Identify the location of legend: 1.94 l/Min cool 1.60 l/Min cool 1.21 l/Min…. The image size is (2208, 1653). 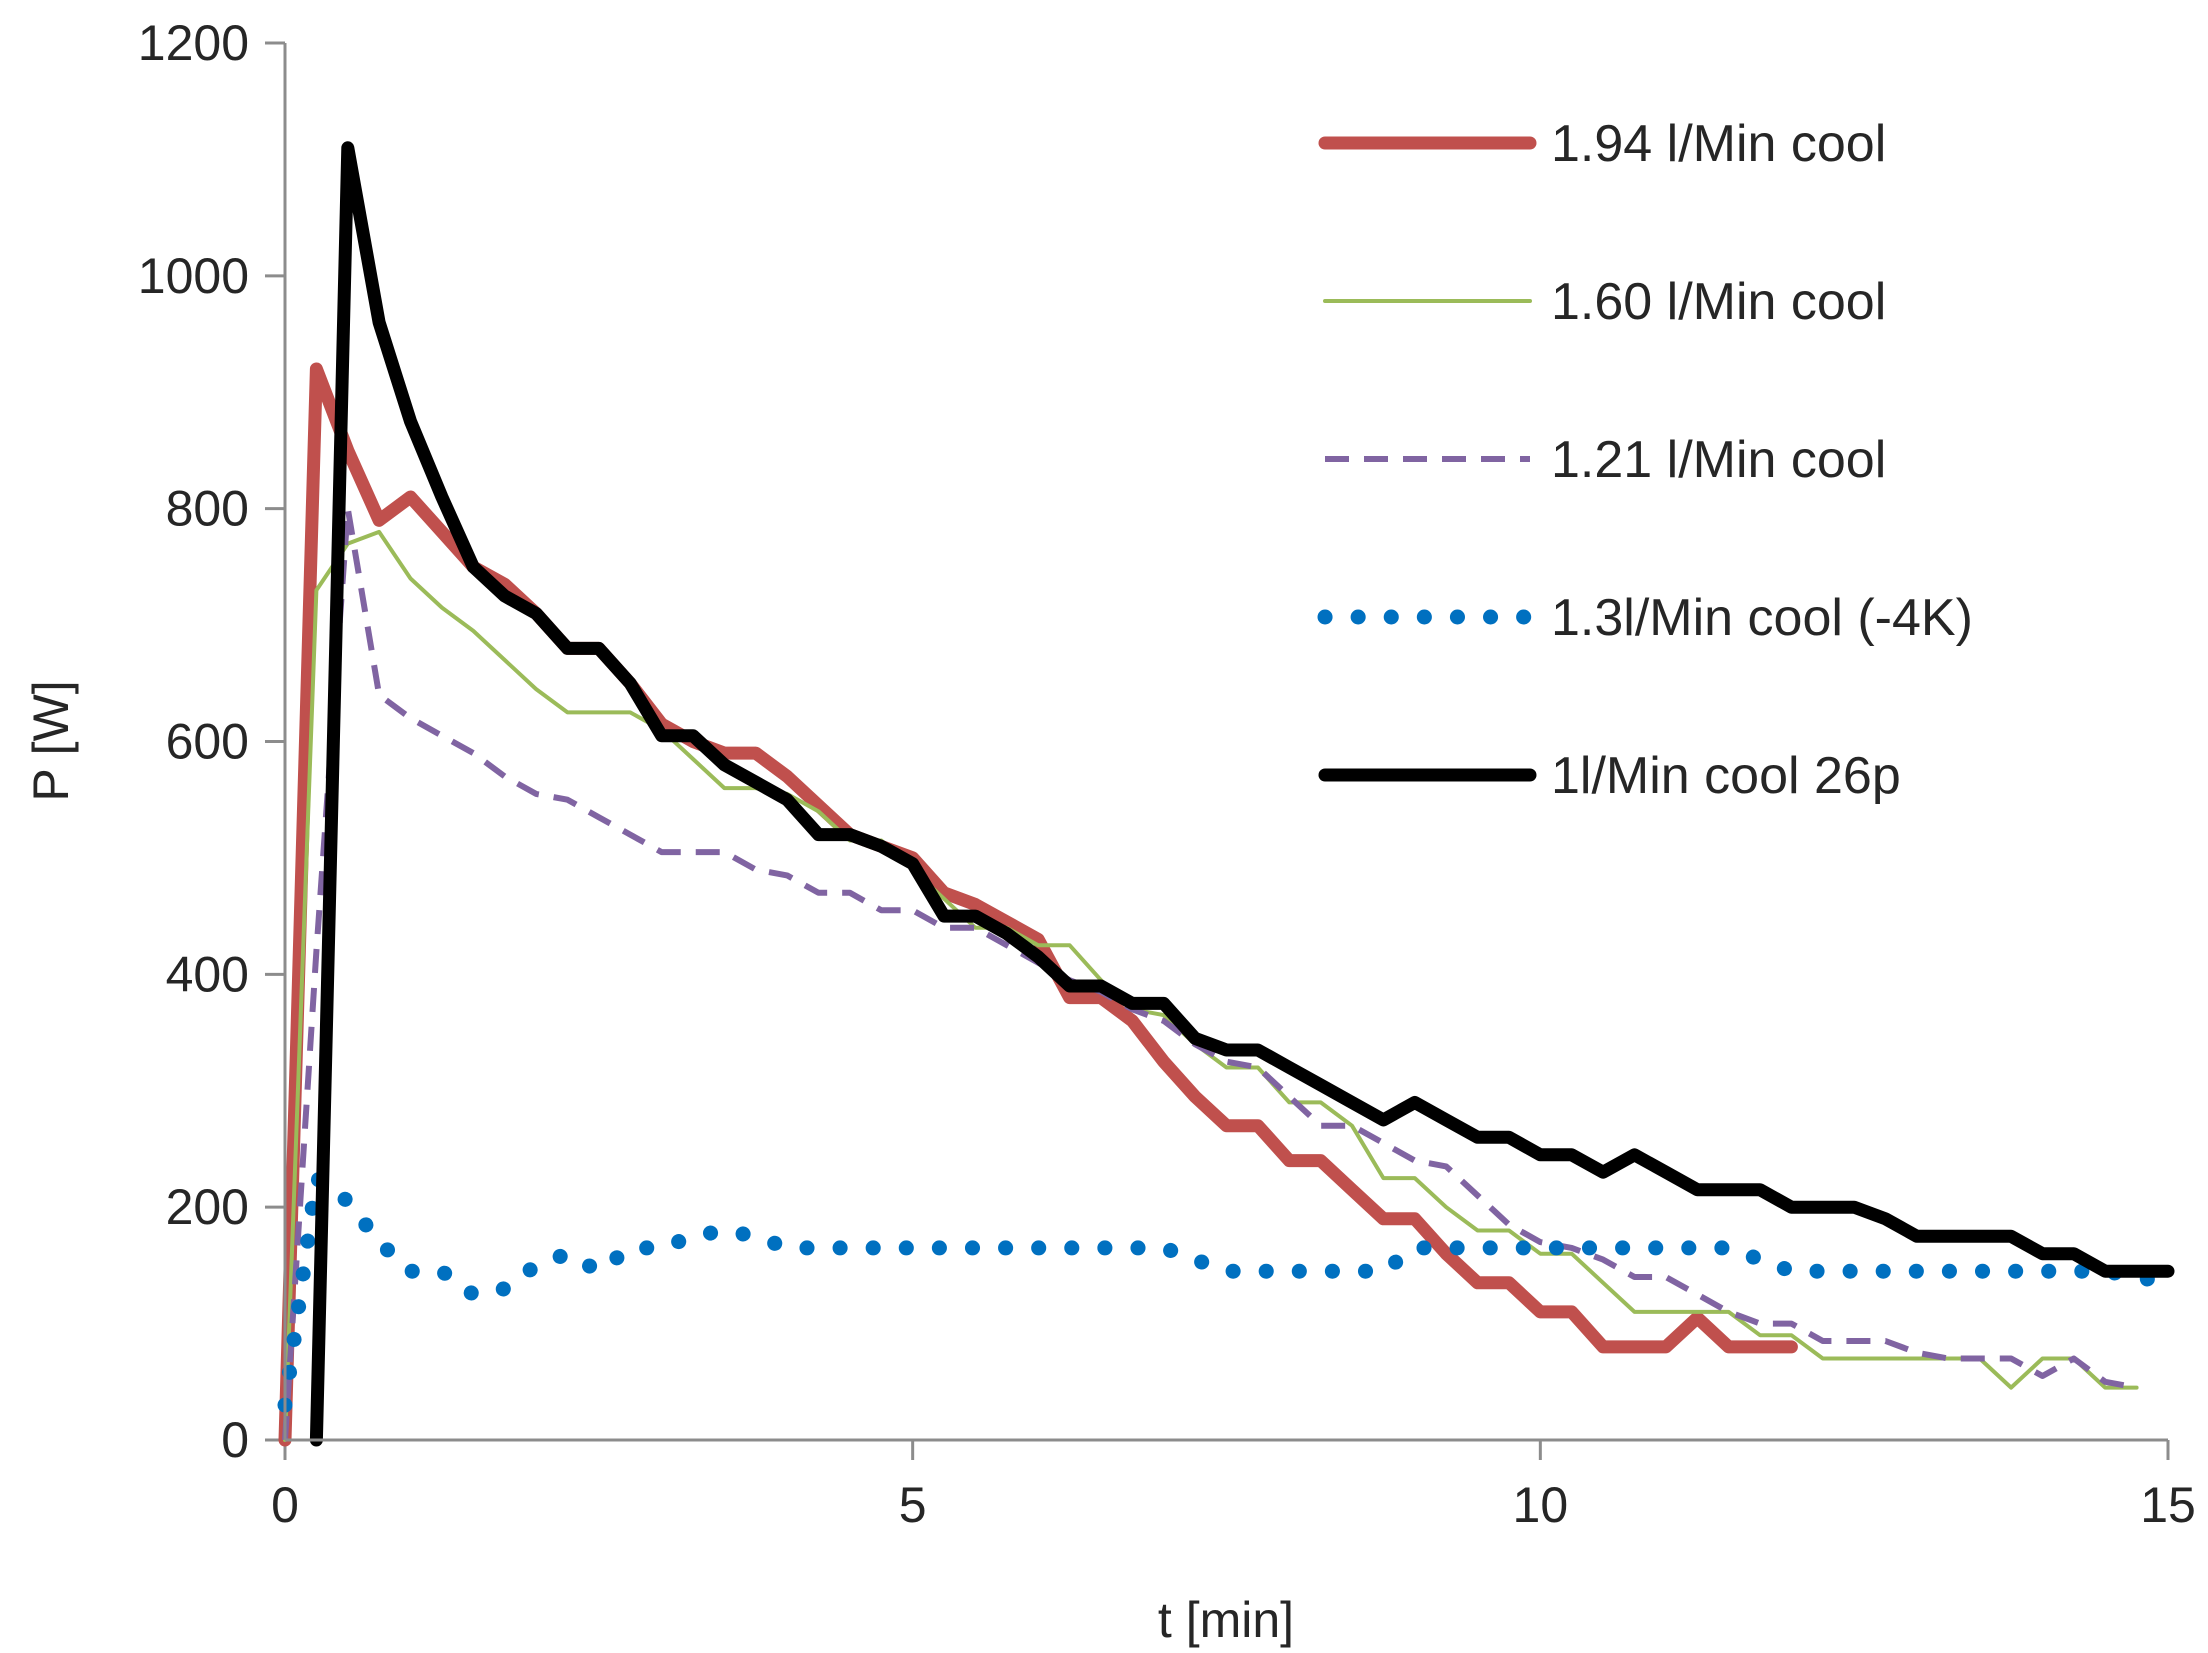
(1645, 460).